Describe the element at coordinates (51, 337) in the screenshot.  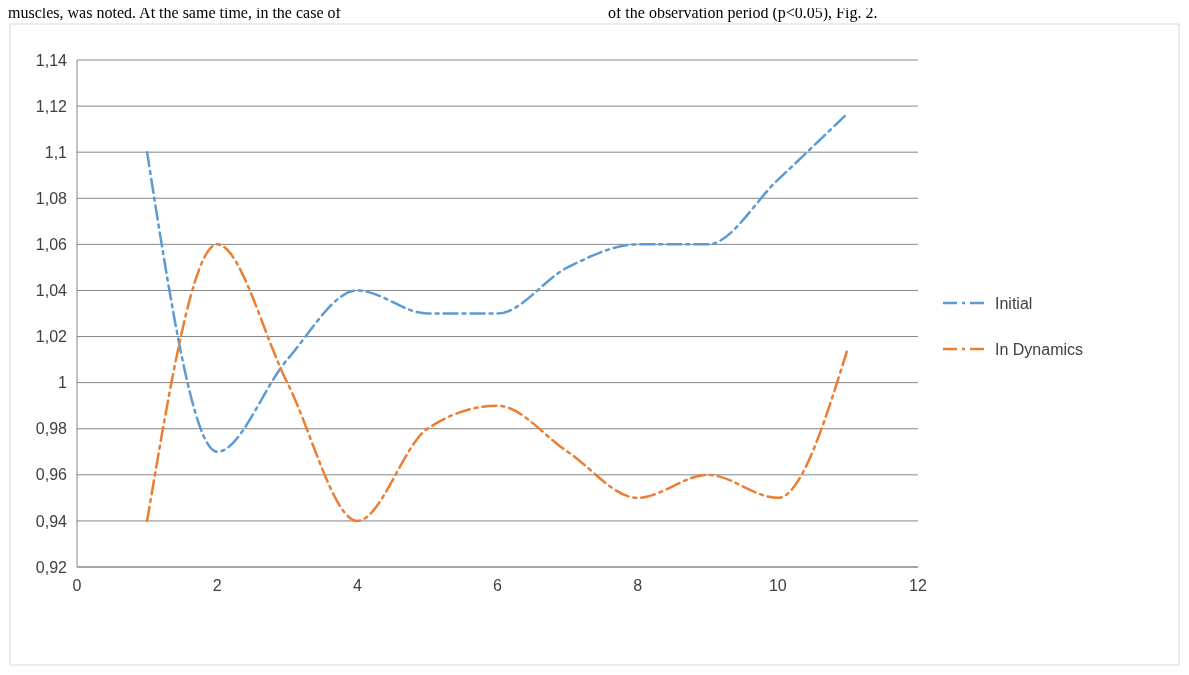
I see `y-tick-label: 1,02` at that location.